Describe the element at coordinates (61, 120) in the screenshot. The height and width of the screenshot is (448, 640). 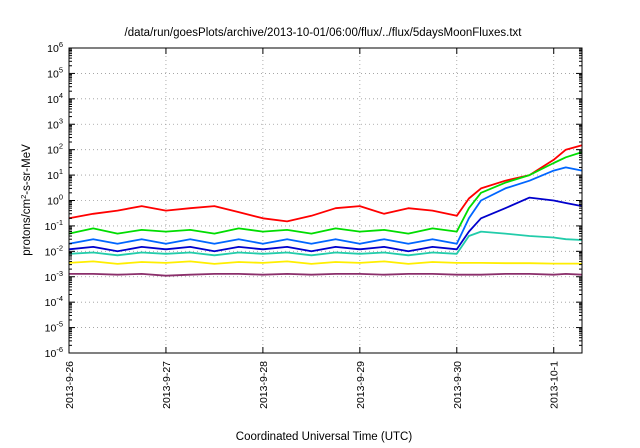
I see `y-tick-label-exponent: 3` at that location.